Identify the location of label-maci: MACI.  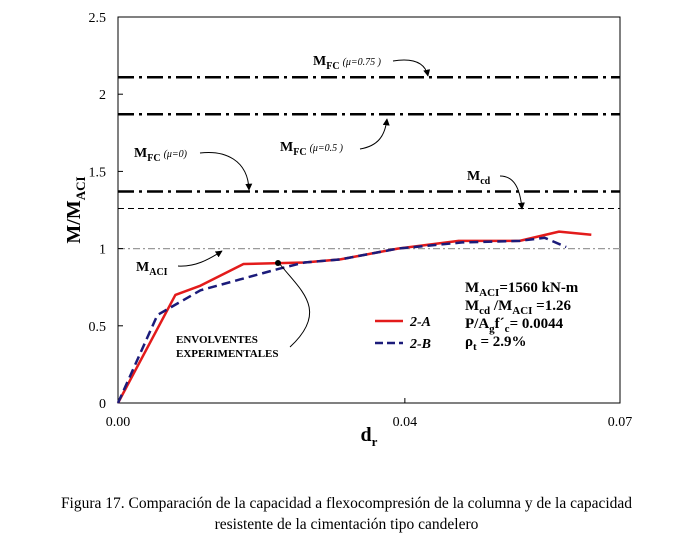
(152, 269).